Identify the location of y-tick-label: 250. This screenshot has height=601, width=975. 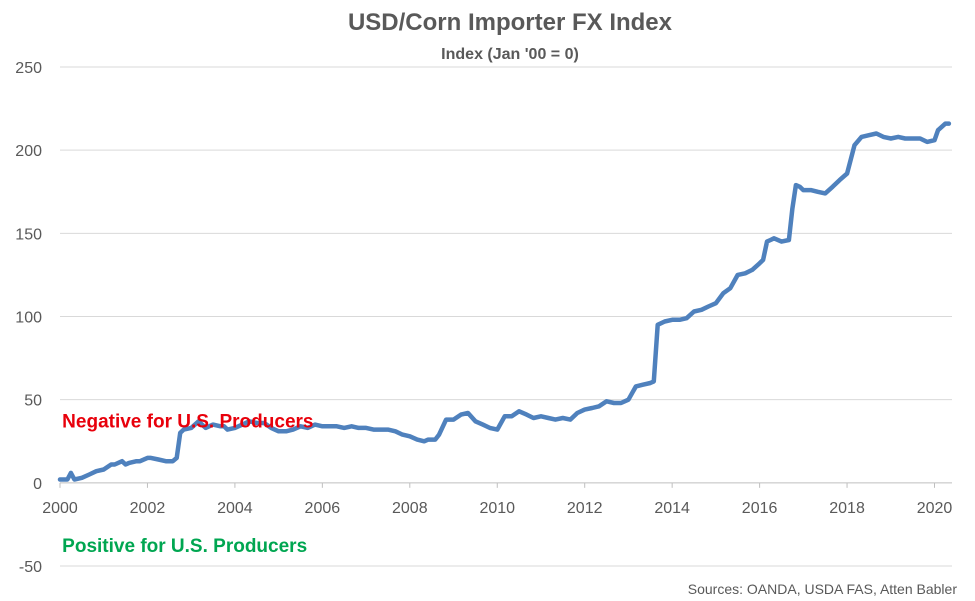
(28, 68).